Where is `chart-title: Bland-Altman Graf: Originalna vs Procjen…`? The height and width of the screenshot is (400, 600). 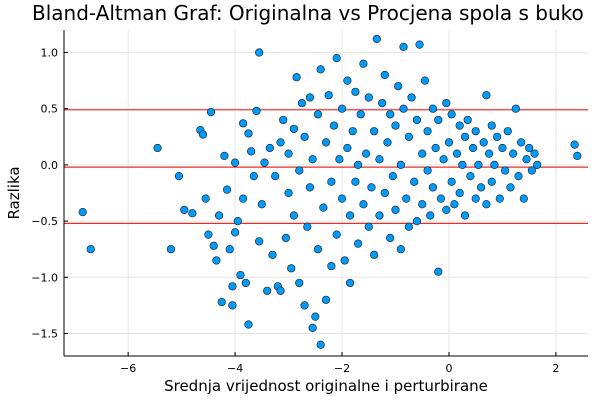
chart-title: Bland-Altman Graf: Originalna vs Procjen… is located at coordinates (308, 13).